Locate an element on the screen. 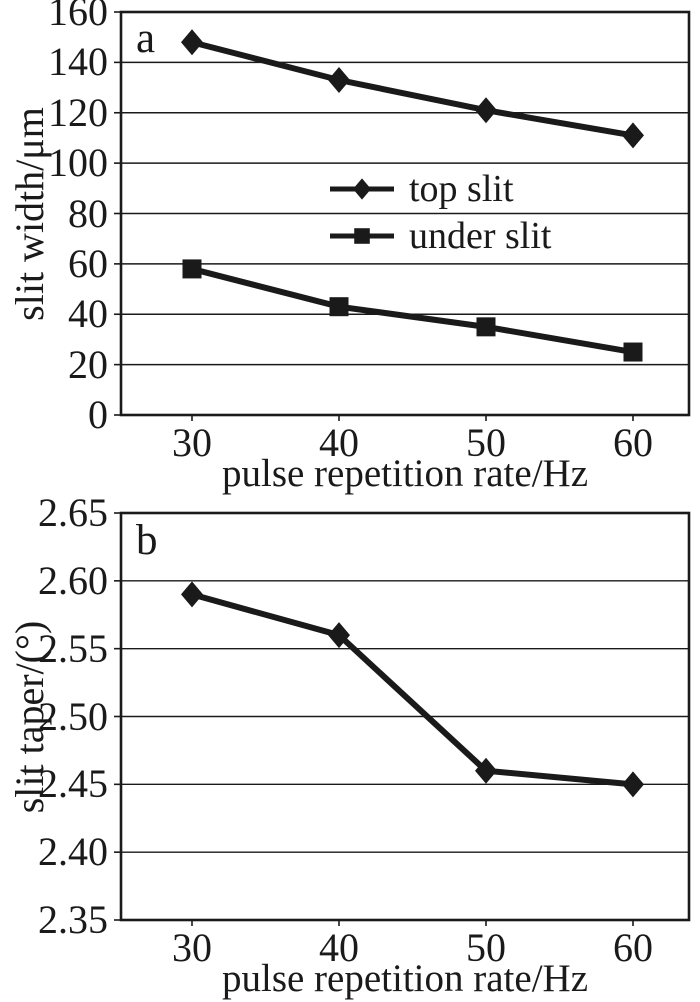 This screenshot has width=700, height=1002. y-tick-label: 140 is located at coordinates (78, 62).